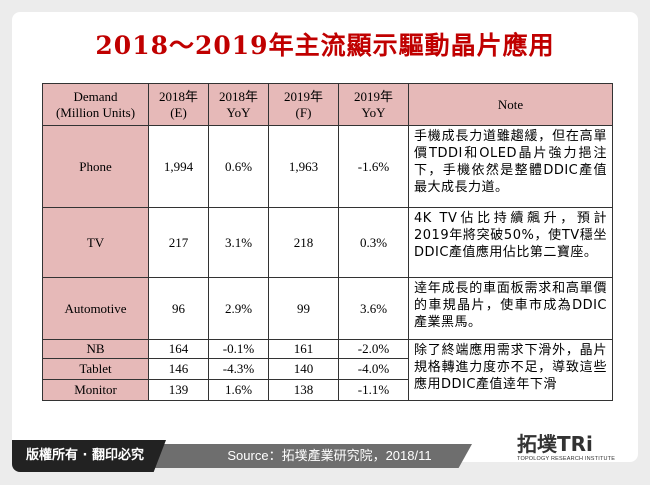 This screenshot has width=650, height=485. Describe the element at coordinates (178, 369) in the screenshot. I see `cell-2018: 146` at that location.